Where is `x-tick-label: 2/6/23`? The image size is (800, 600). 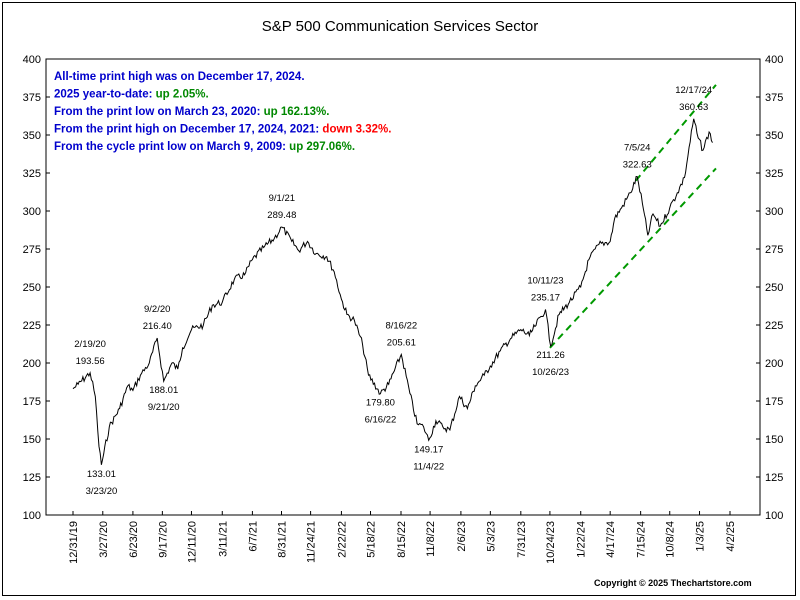
x-tick-label: 2/6/23 is located at coordinates (462, 536).